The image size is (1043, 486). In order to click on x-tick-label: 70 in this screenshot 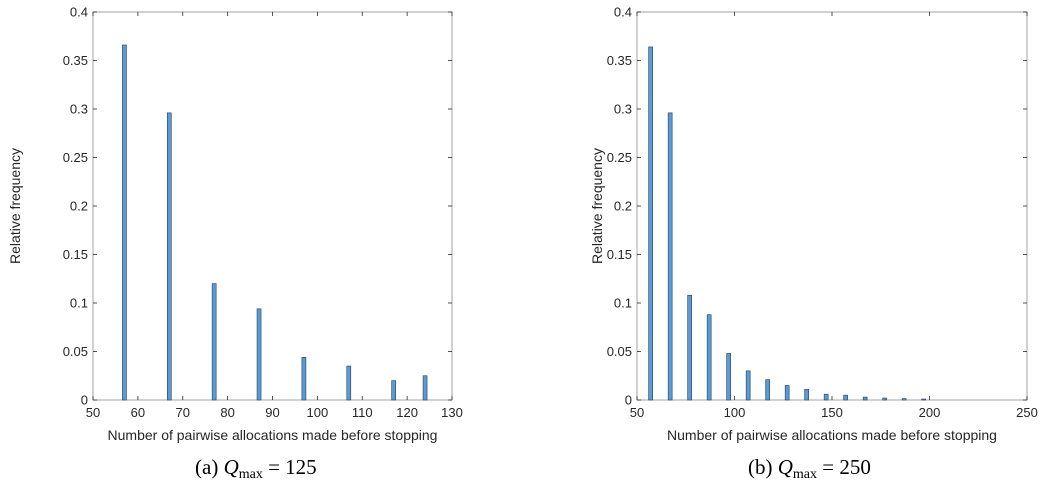, I will do `click(183, 412)`.